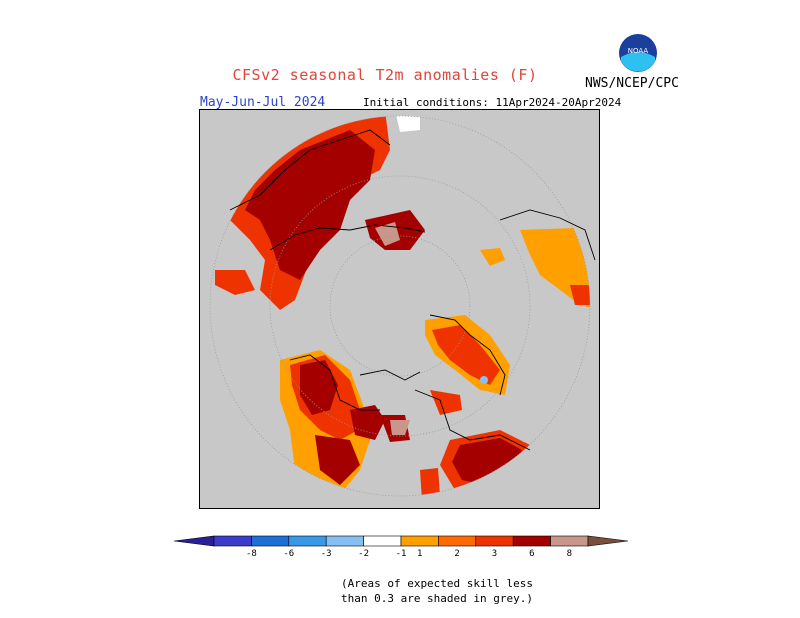  I want to click on legend-tick-label: -3, so click(326, 554).